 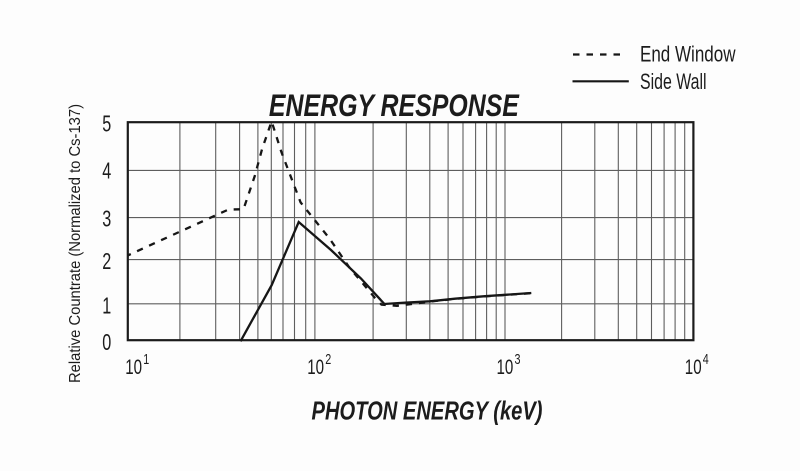 I want to click on svg-text: 0, so click(x=106, y=342).